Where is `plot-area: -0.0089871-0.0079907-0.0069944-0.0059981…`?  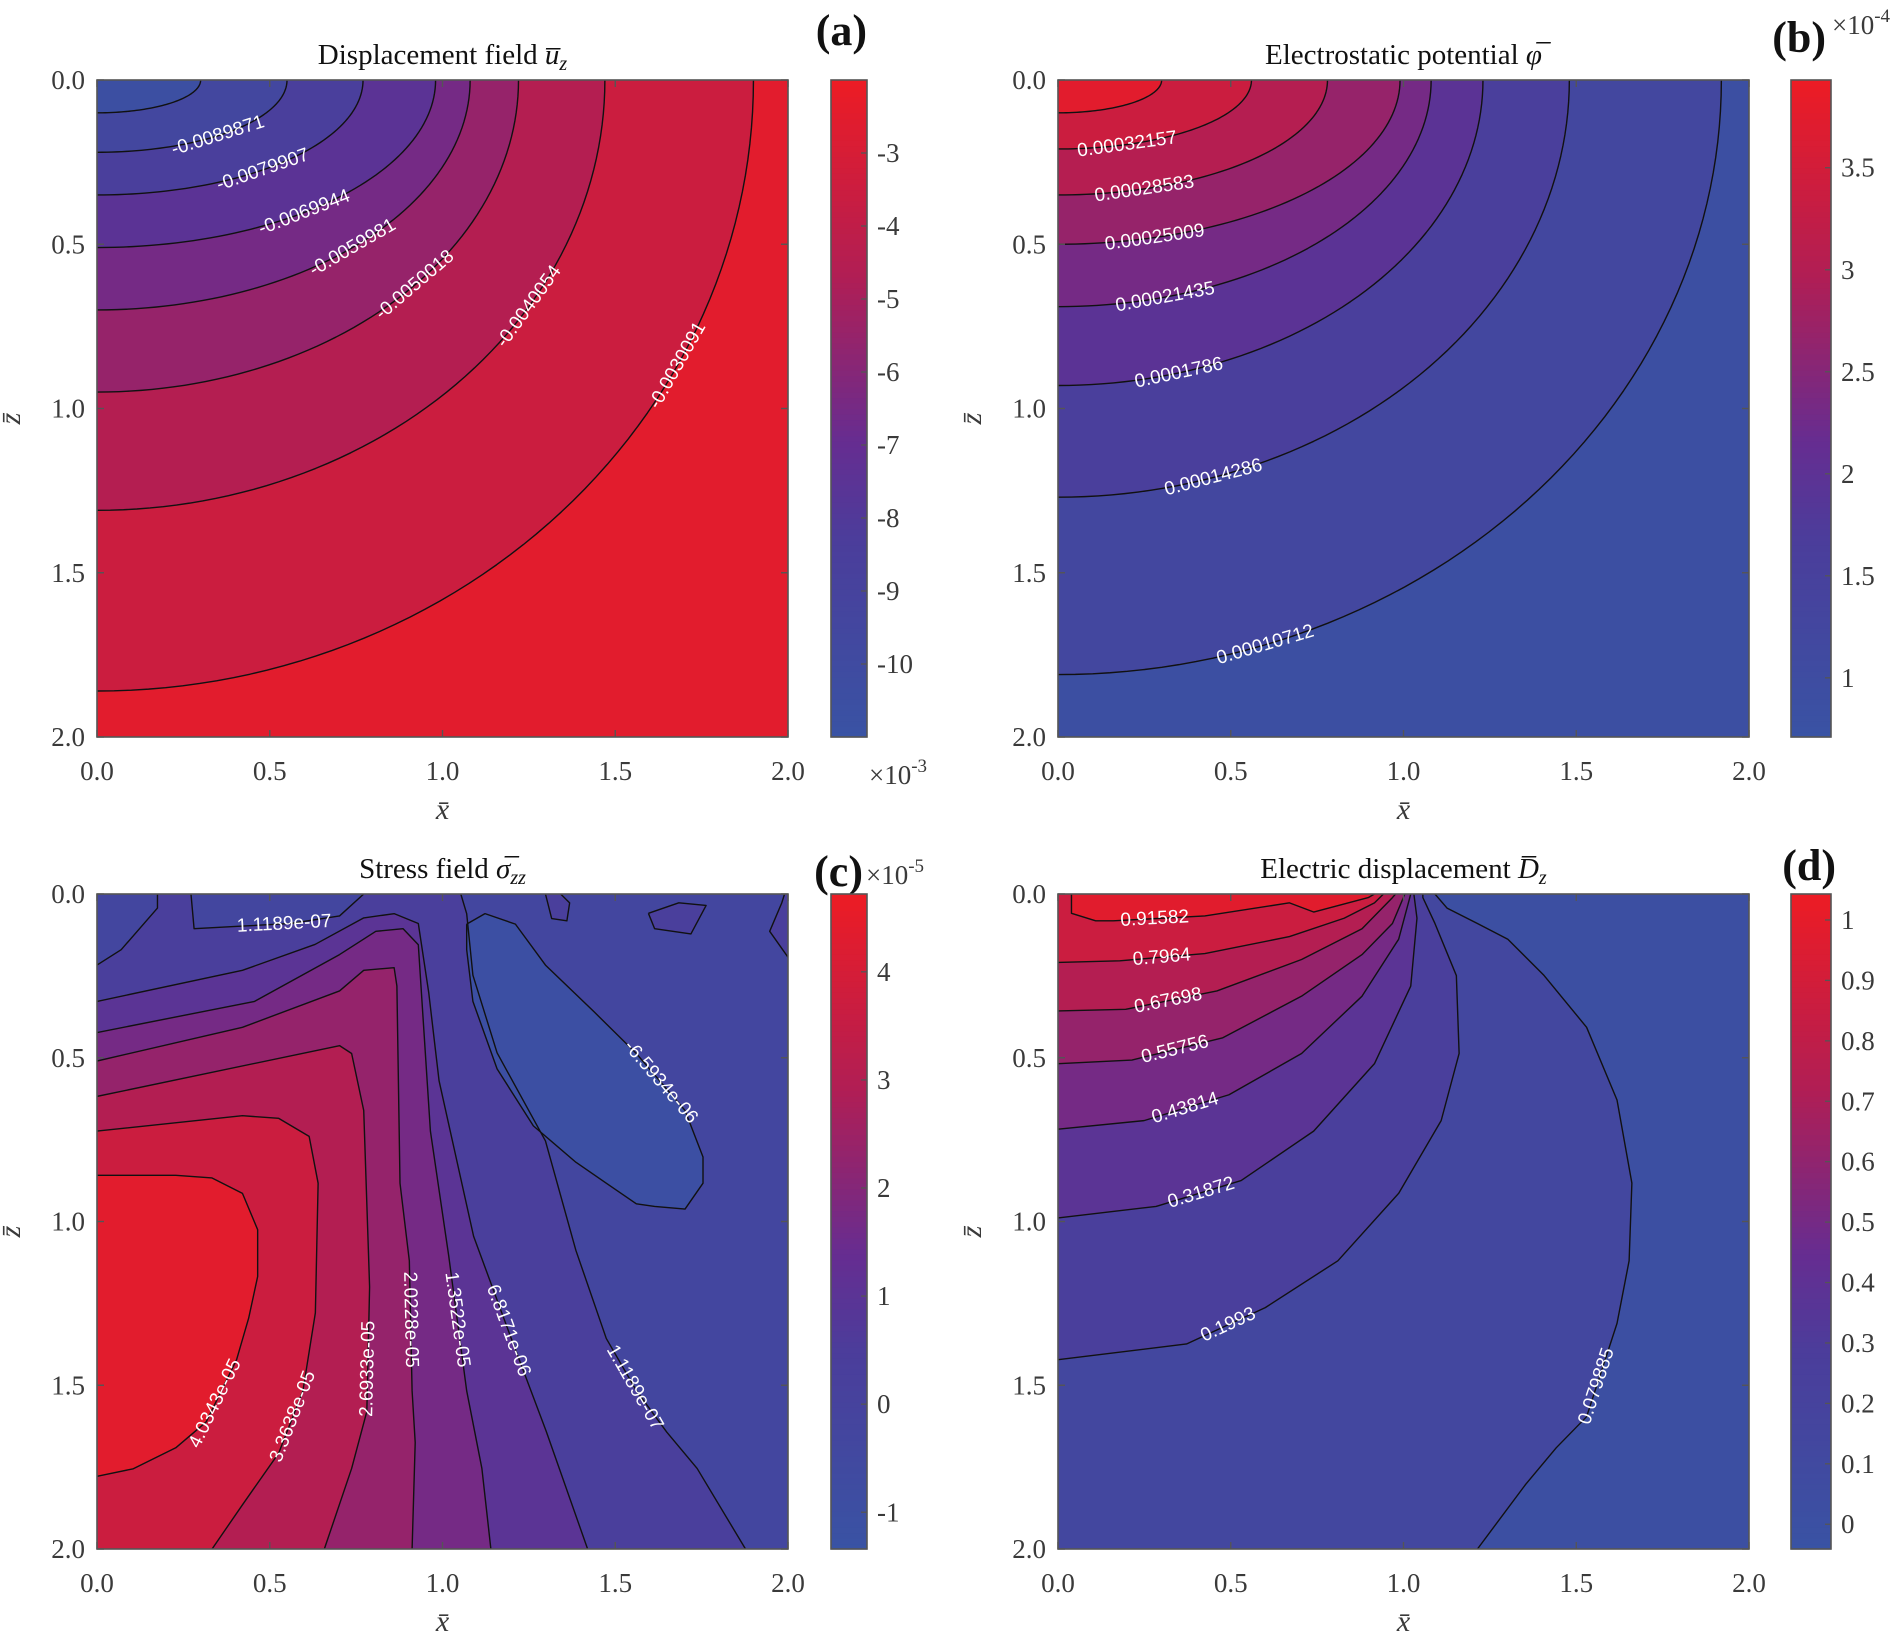
plot-area: -0.0089871-0.0079907-0.0069944-0.0059981… is located at coordinates (442, 408).